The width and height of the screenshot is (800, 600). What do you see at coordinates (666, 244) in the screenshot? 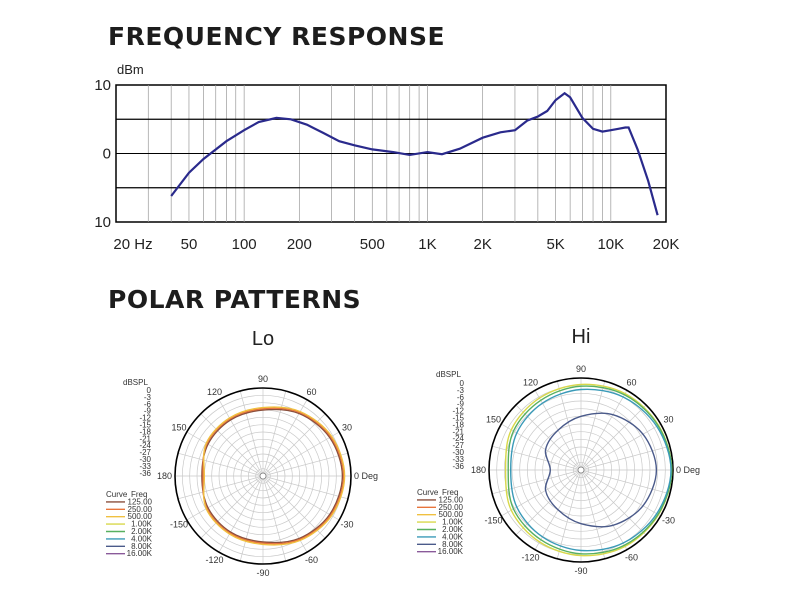
I see `fr-x-tick-label: 20K` at bounding box center [666, 244].